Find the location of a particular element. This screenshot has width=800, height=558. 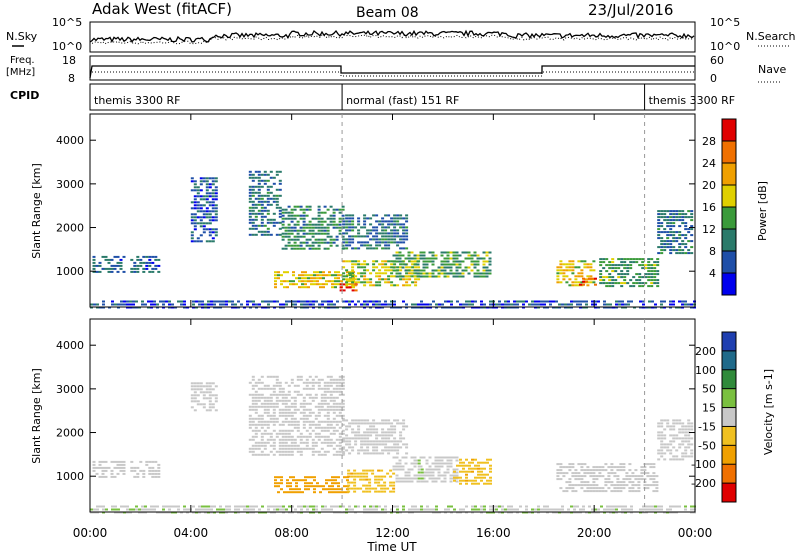

xtick-label: 00:00 is located at coordinates (695, 533).